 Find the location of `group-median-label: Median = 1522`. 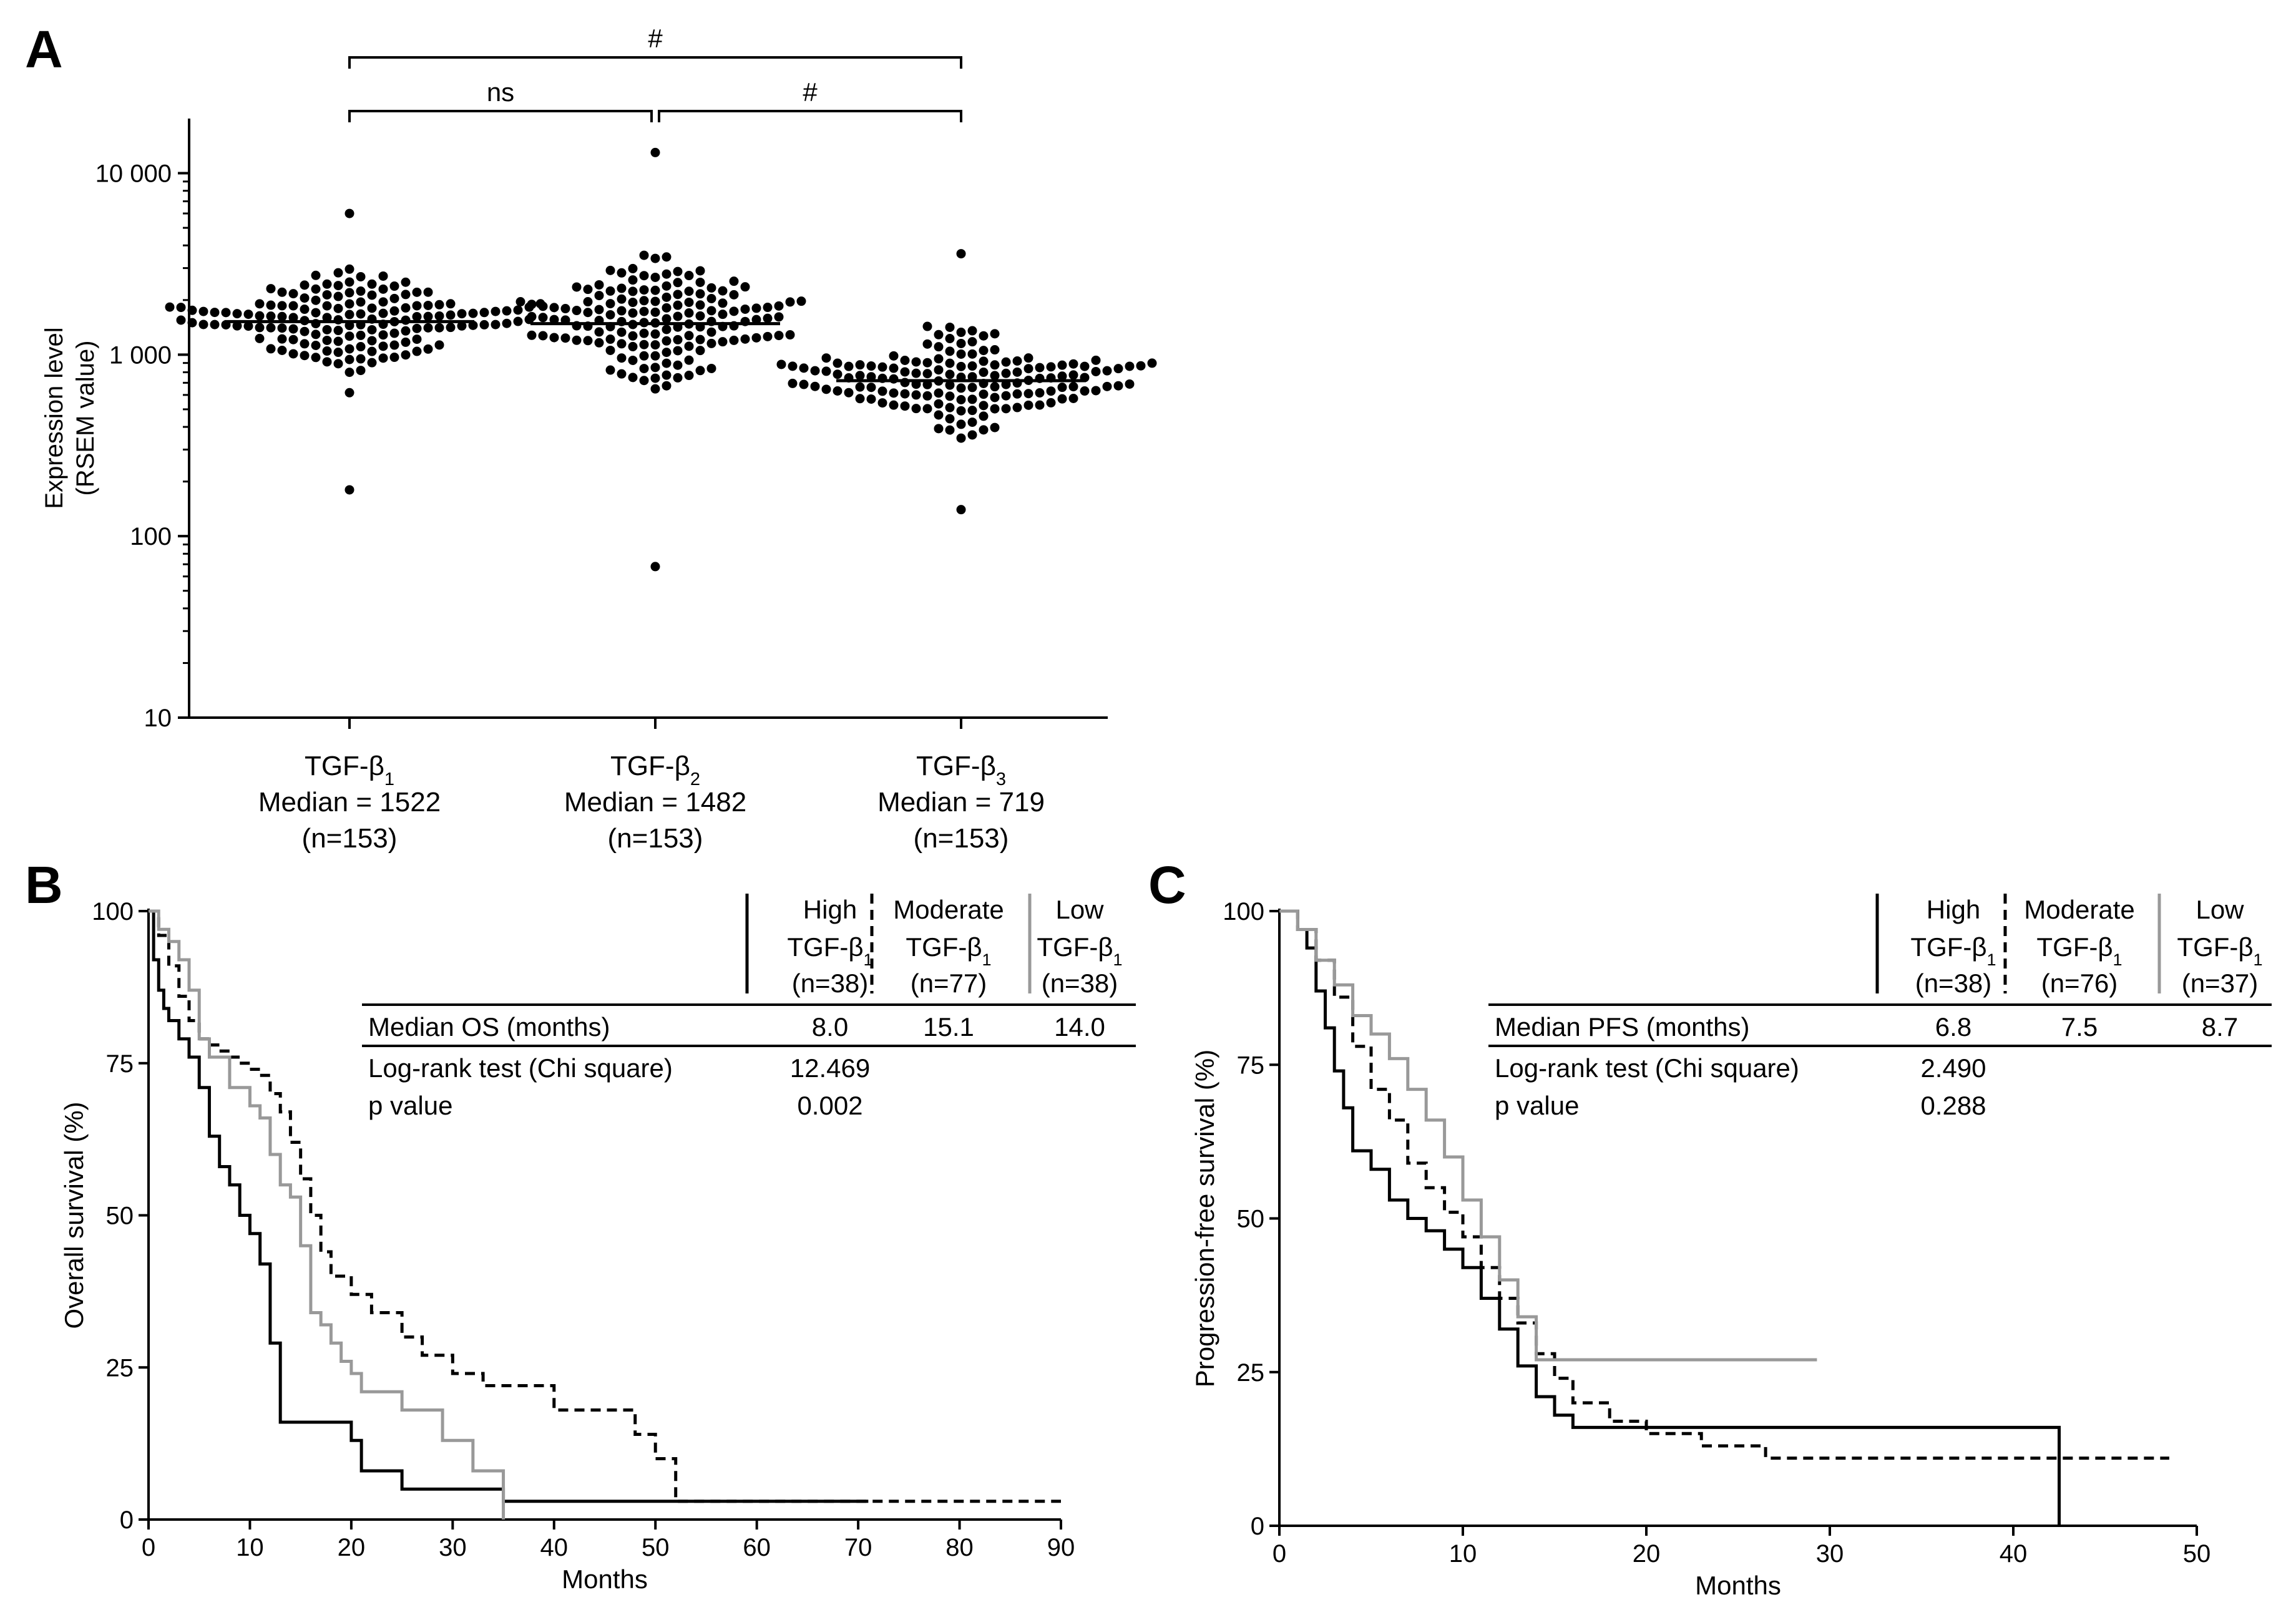

group-median-label: Median = 1522 is located at coordinates (349, 802).